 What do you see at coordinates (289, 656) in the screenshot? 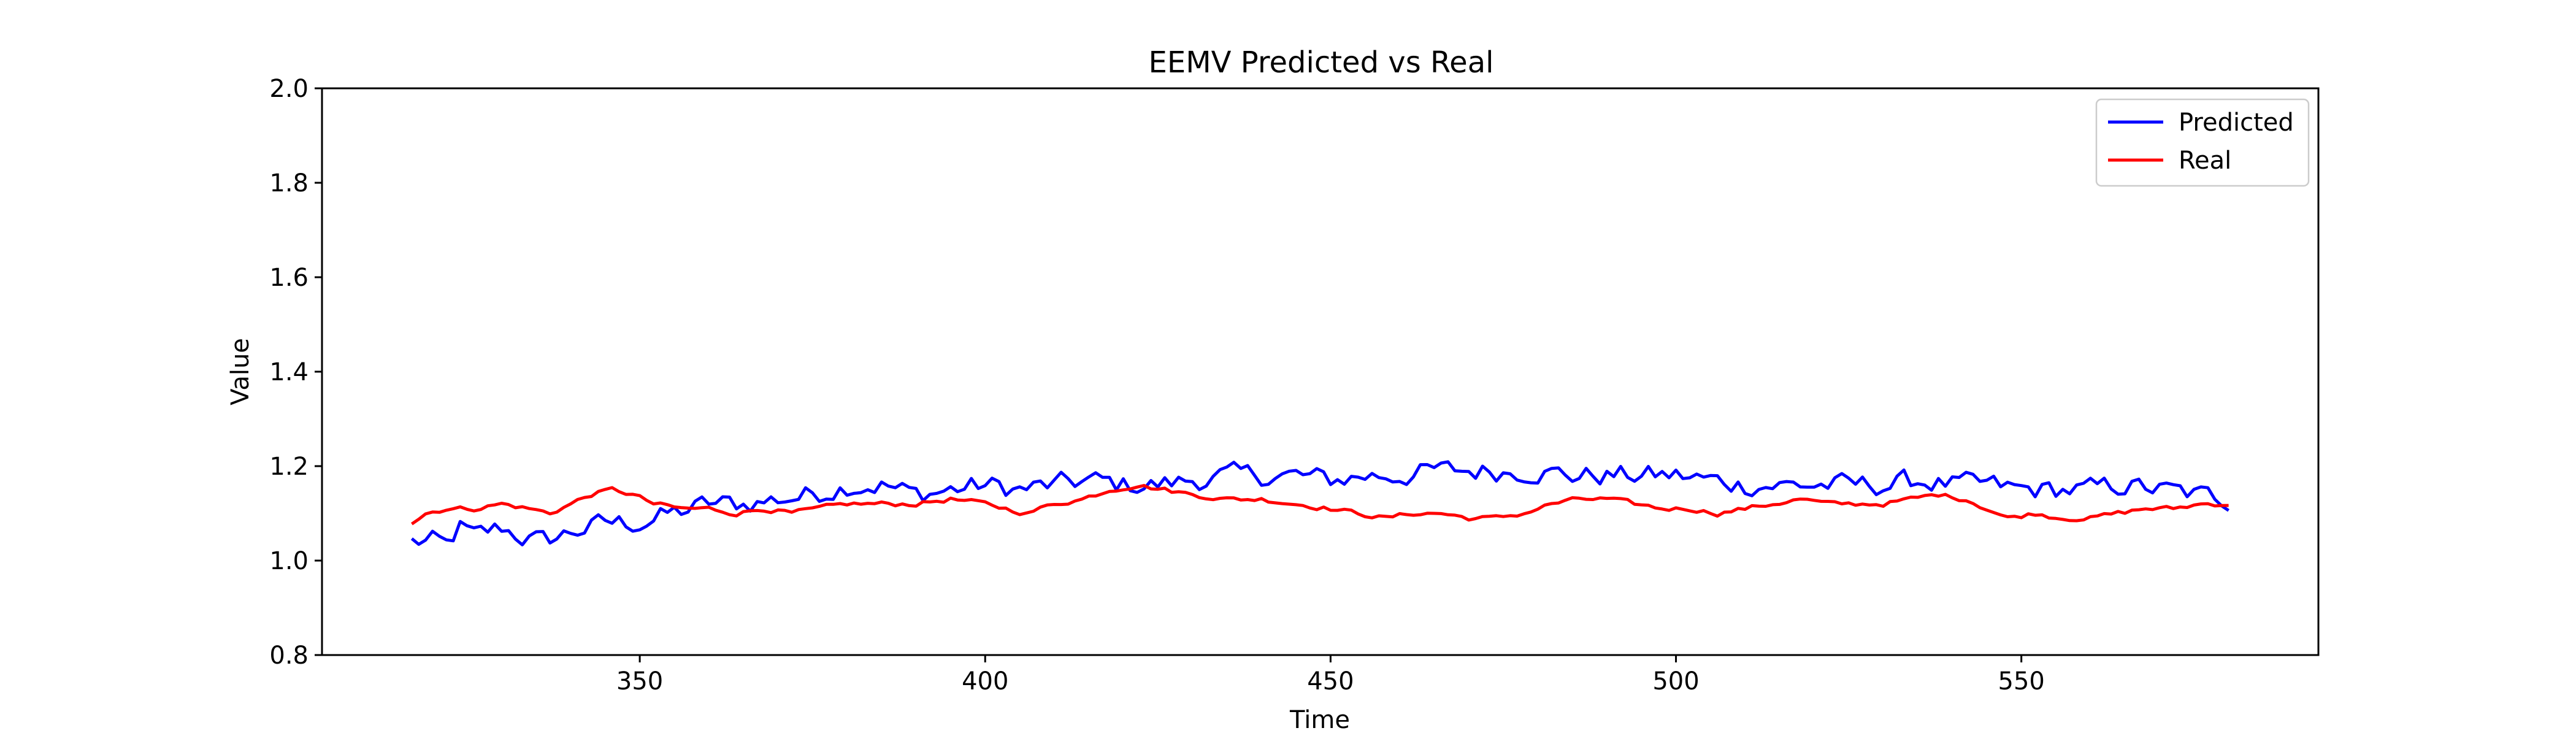
I see `y-tick-label: 0.8` at bounding box center [289, 656].